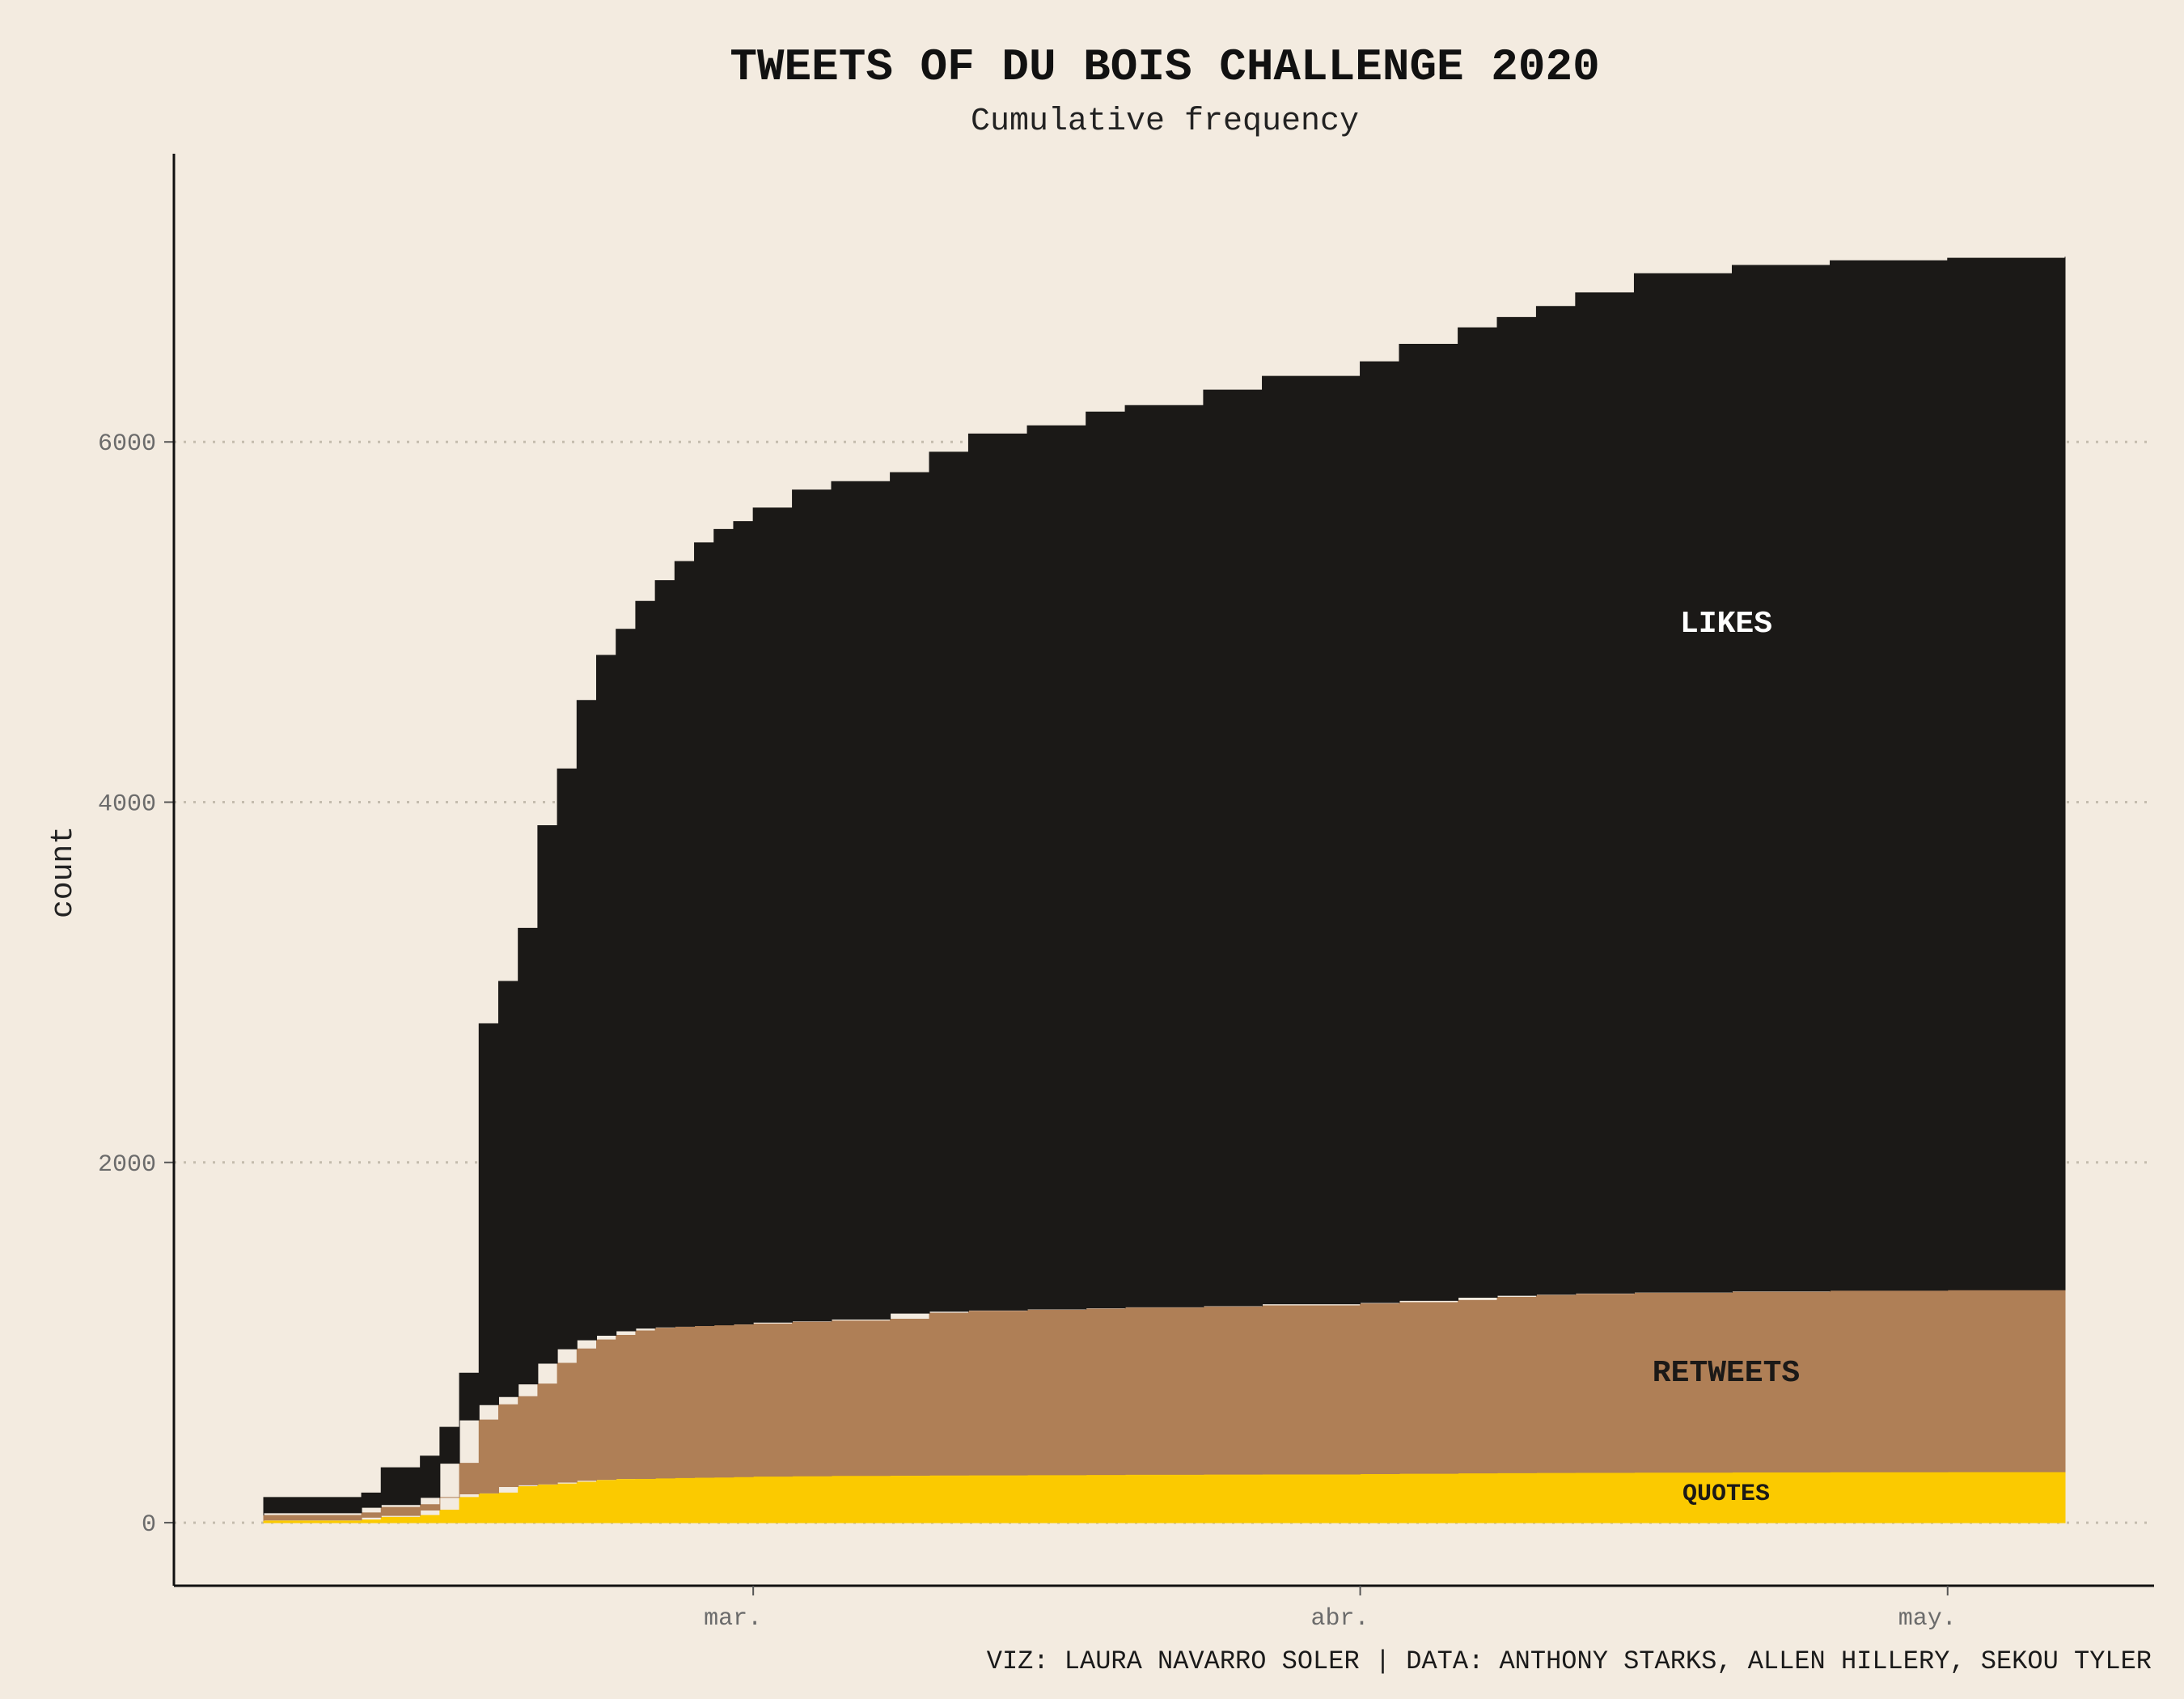 The width and height of the screenshot is (2184, 1699). I want to click on series-label-quotes: QUOTES, so click(1726, 1494).